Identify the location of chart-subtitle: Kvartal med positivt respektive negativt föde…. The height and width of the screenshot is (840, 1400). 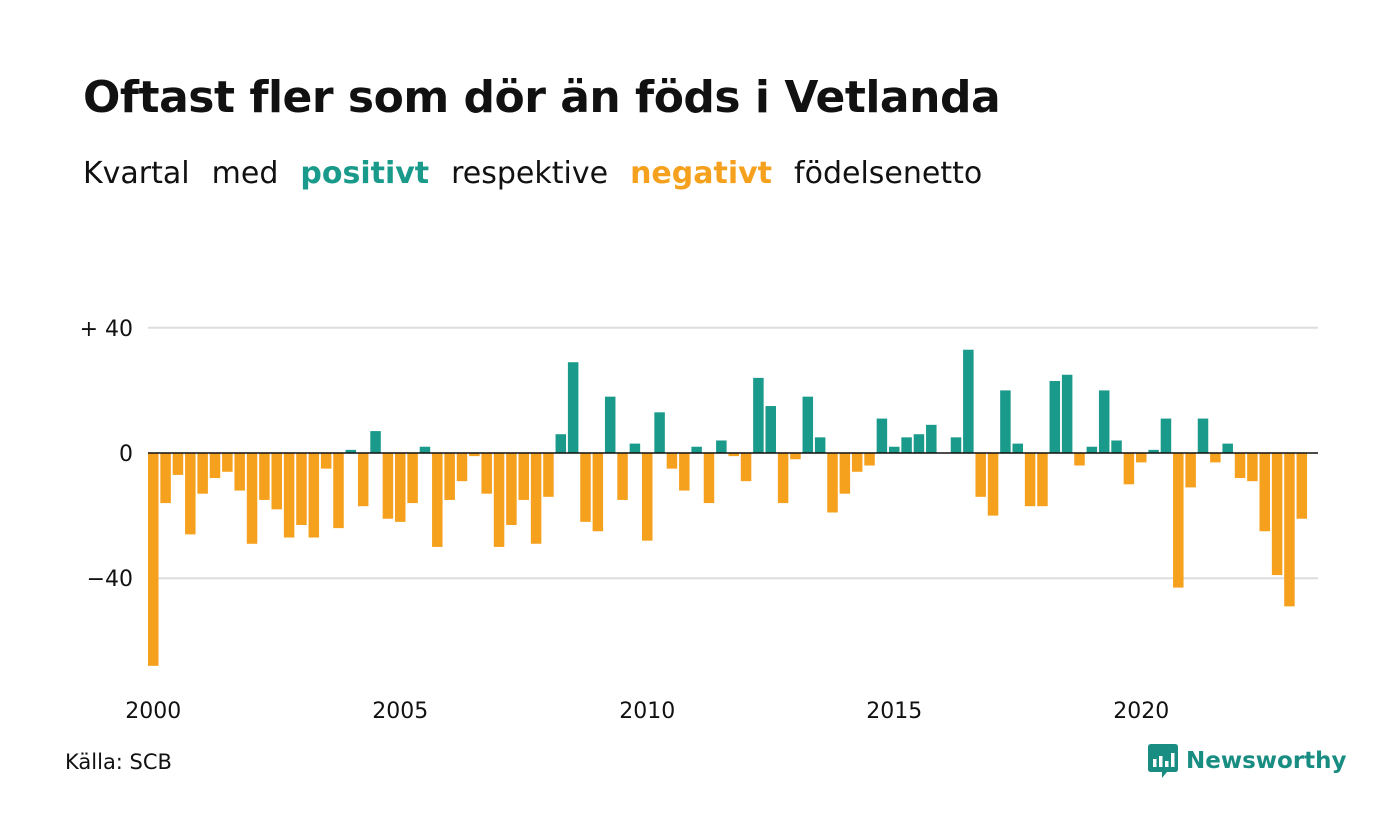
(543, 173).